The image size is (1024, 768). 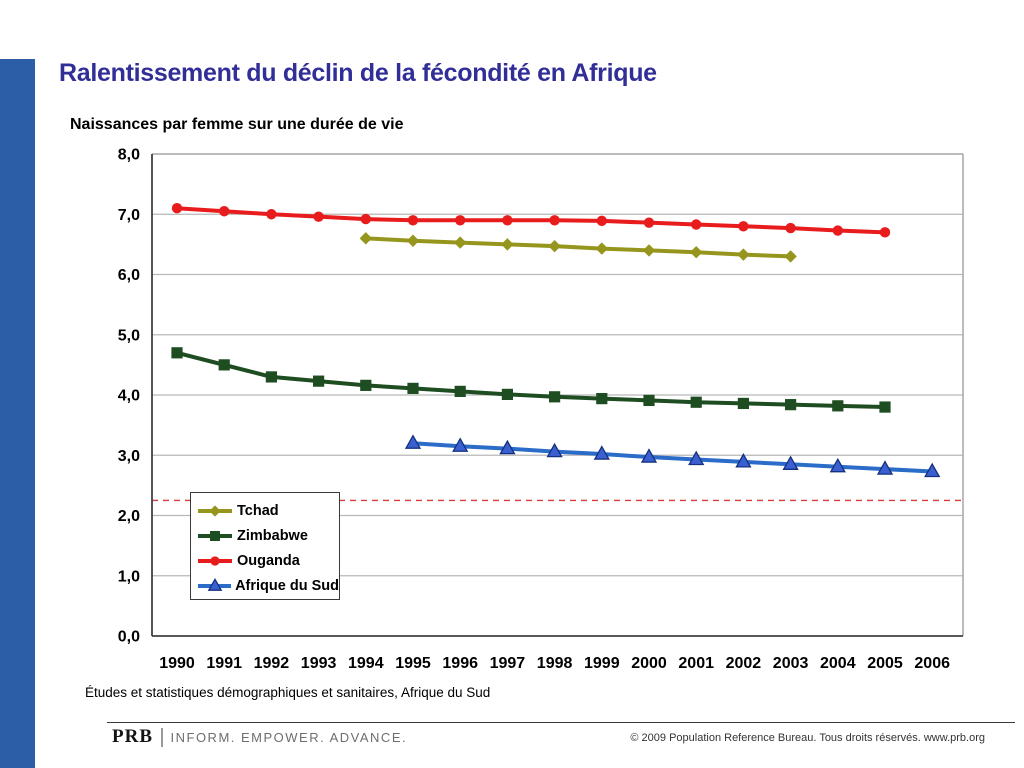 What do you see at coordinates (129, 456) in the screenshot?
I see `y-tick-label: 3,0` at bounding box center [129, 456].